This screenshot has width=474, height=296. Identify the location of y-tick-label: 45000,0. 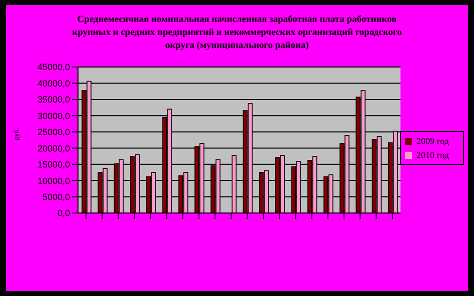
(53, 67).